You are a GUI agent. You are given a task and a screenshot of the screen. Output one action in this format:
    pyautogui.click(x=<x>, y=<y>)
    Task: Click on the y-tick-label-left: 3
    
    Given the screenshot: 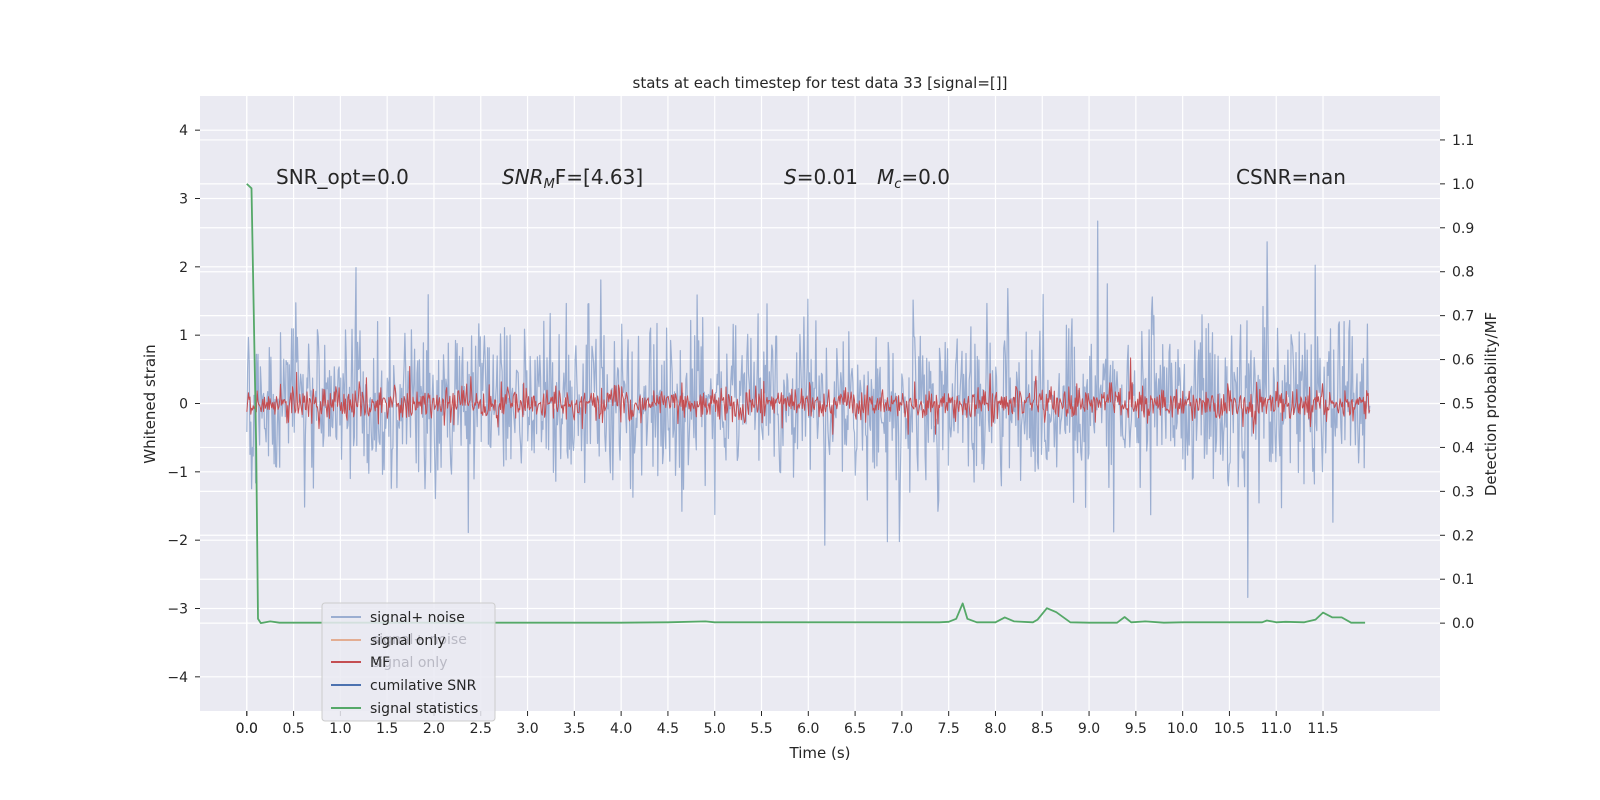 What is the action you would take?
    pyautogui.click(x=183, y=200)
    